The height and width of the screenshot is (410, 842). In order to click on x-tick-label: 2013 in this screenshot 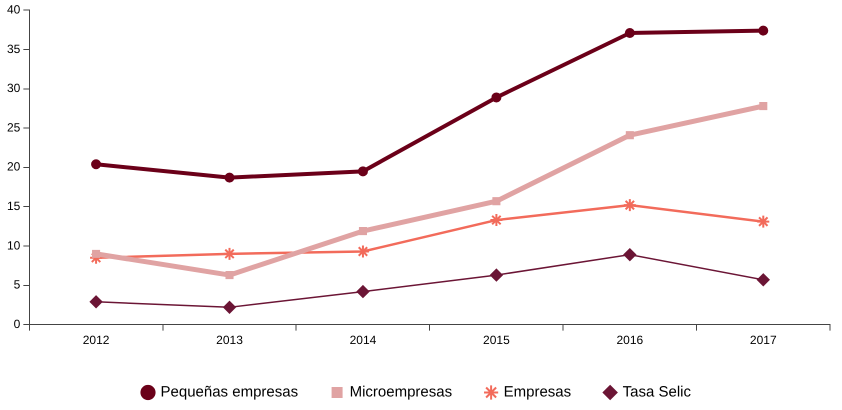, I will do `click(230, 340)`.